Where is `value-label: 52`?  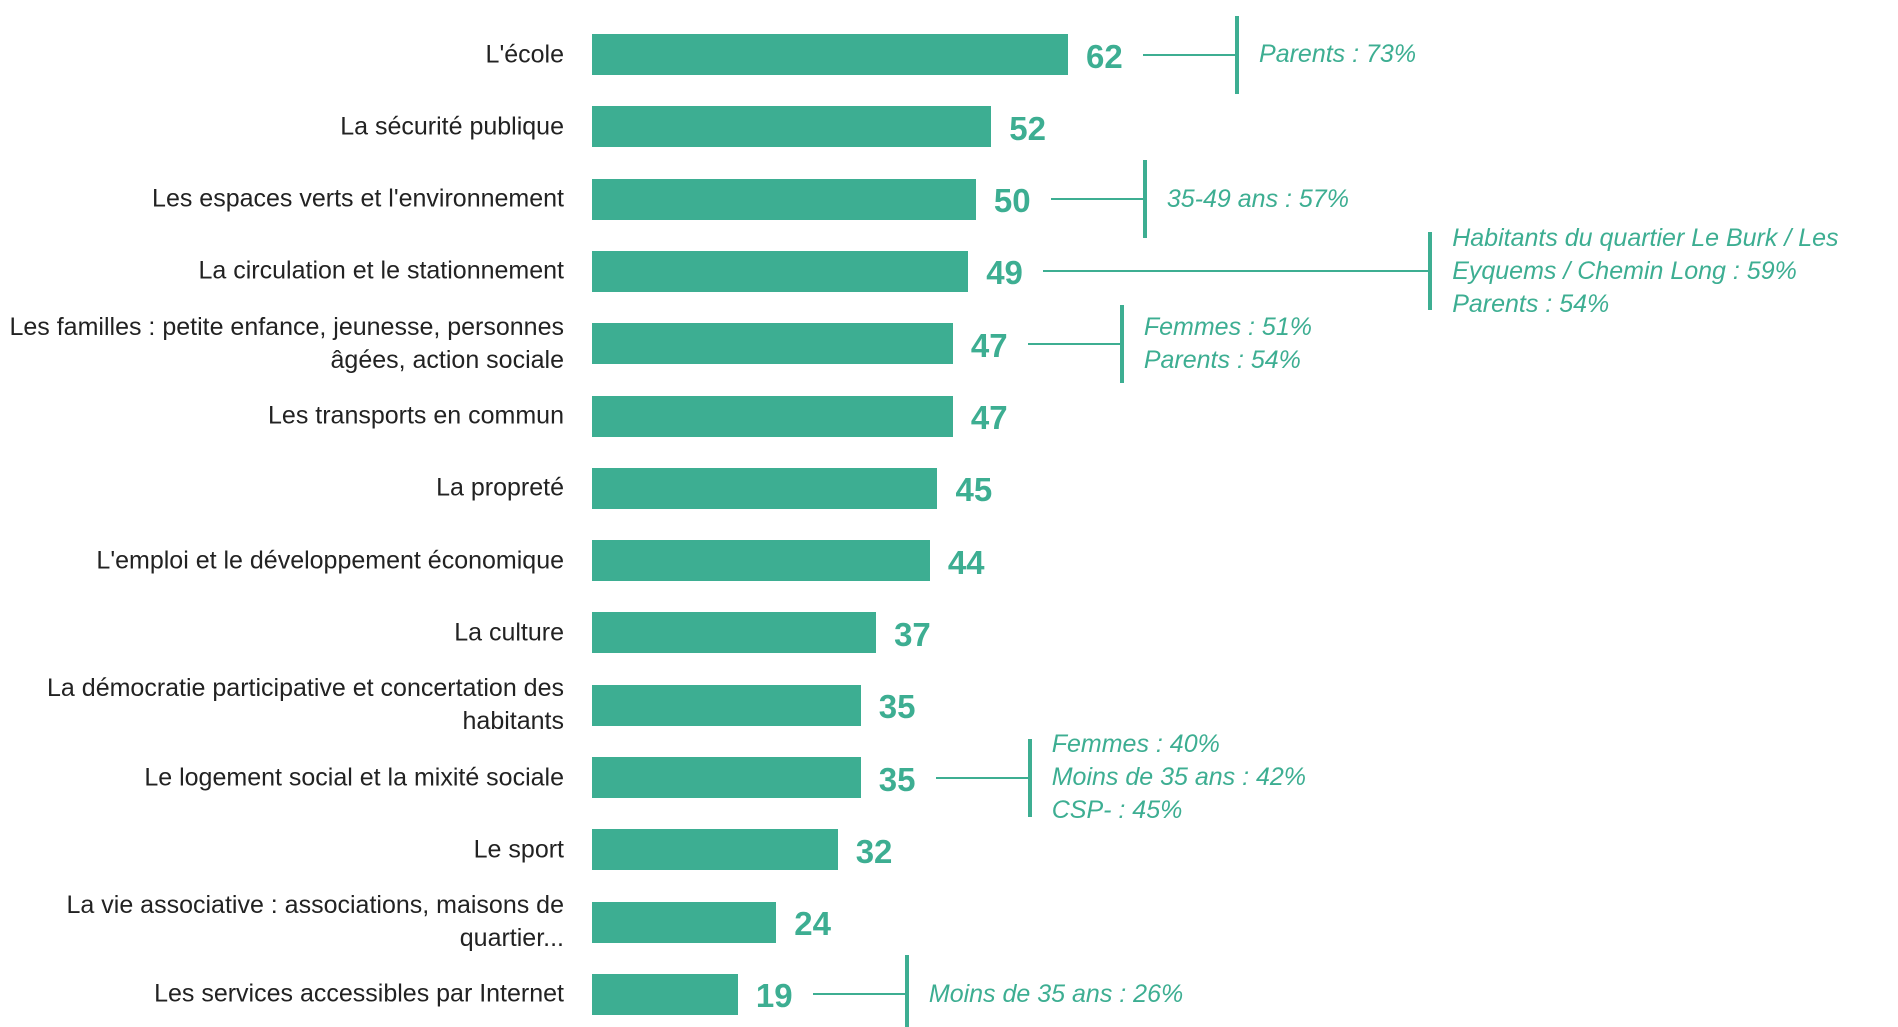 value-label: 52 is located at coordinates (1027, 128).